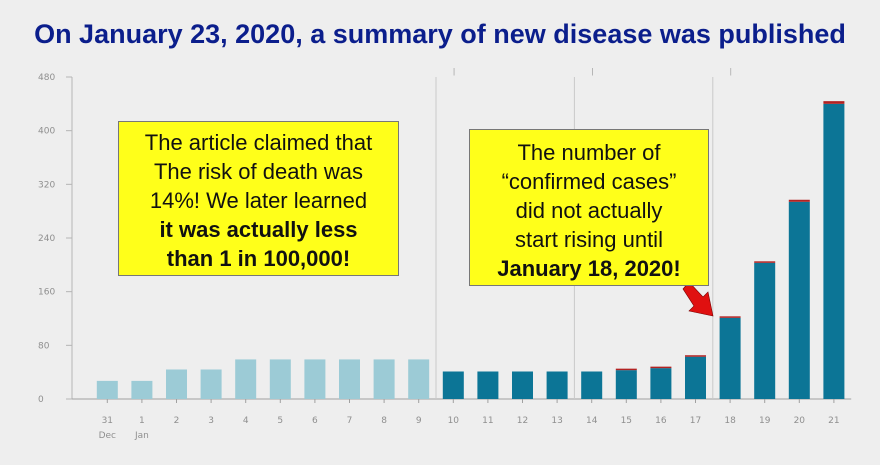 This screenshot has width=880, height=465. What do you see at coordinates (661, 421) in the screenshot?
I see `x-tick-label: 16` at bounding box center [661, 421].